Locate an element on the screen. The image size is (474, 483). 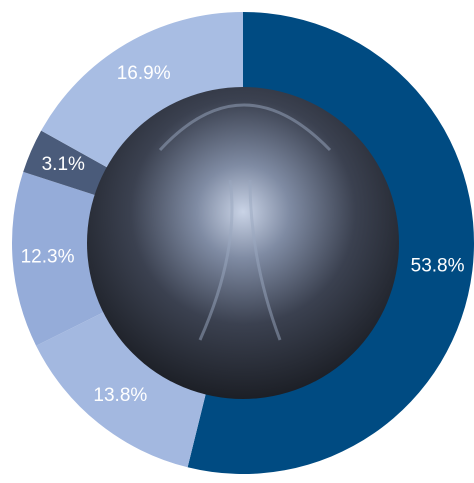
slice-label: 12.3% is located at coordinates (48, 256).